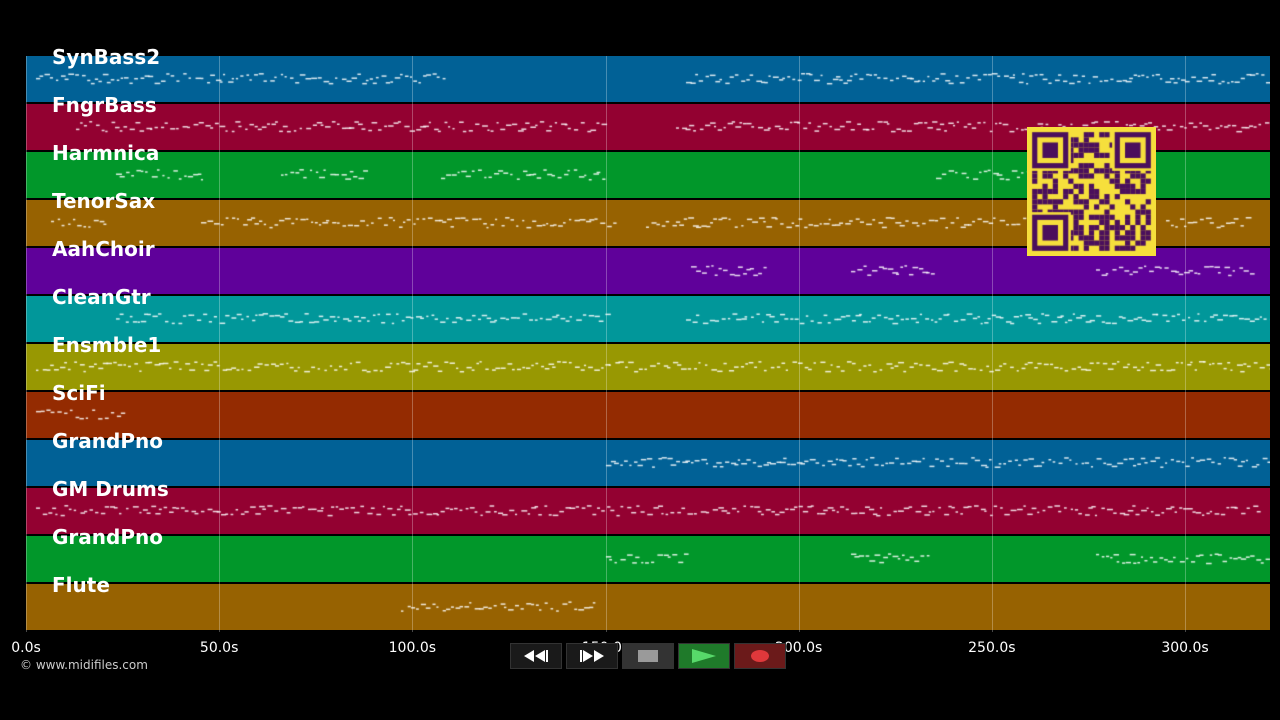 This screenshot has height=720, width=1280. I want to click on fast-forward-button, so click(592, 656).